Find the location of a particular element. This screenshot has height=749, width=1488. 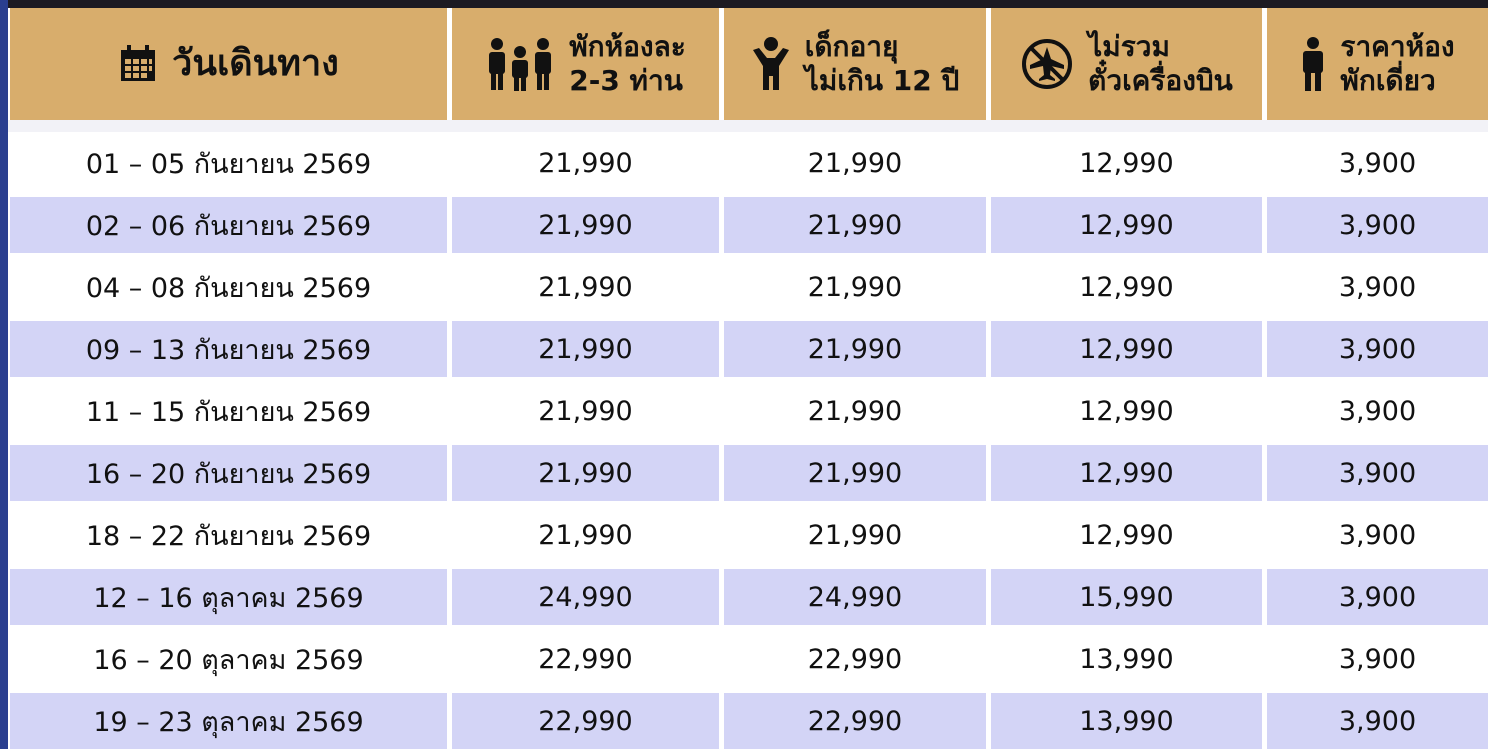

group-icon is located at coordinates (520, 64).